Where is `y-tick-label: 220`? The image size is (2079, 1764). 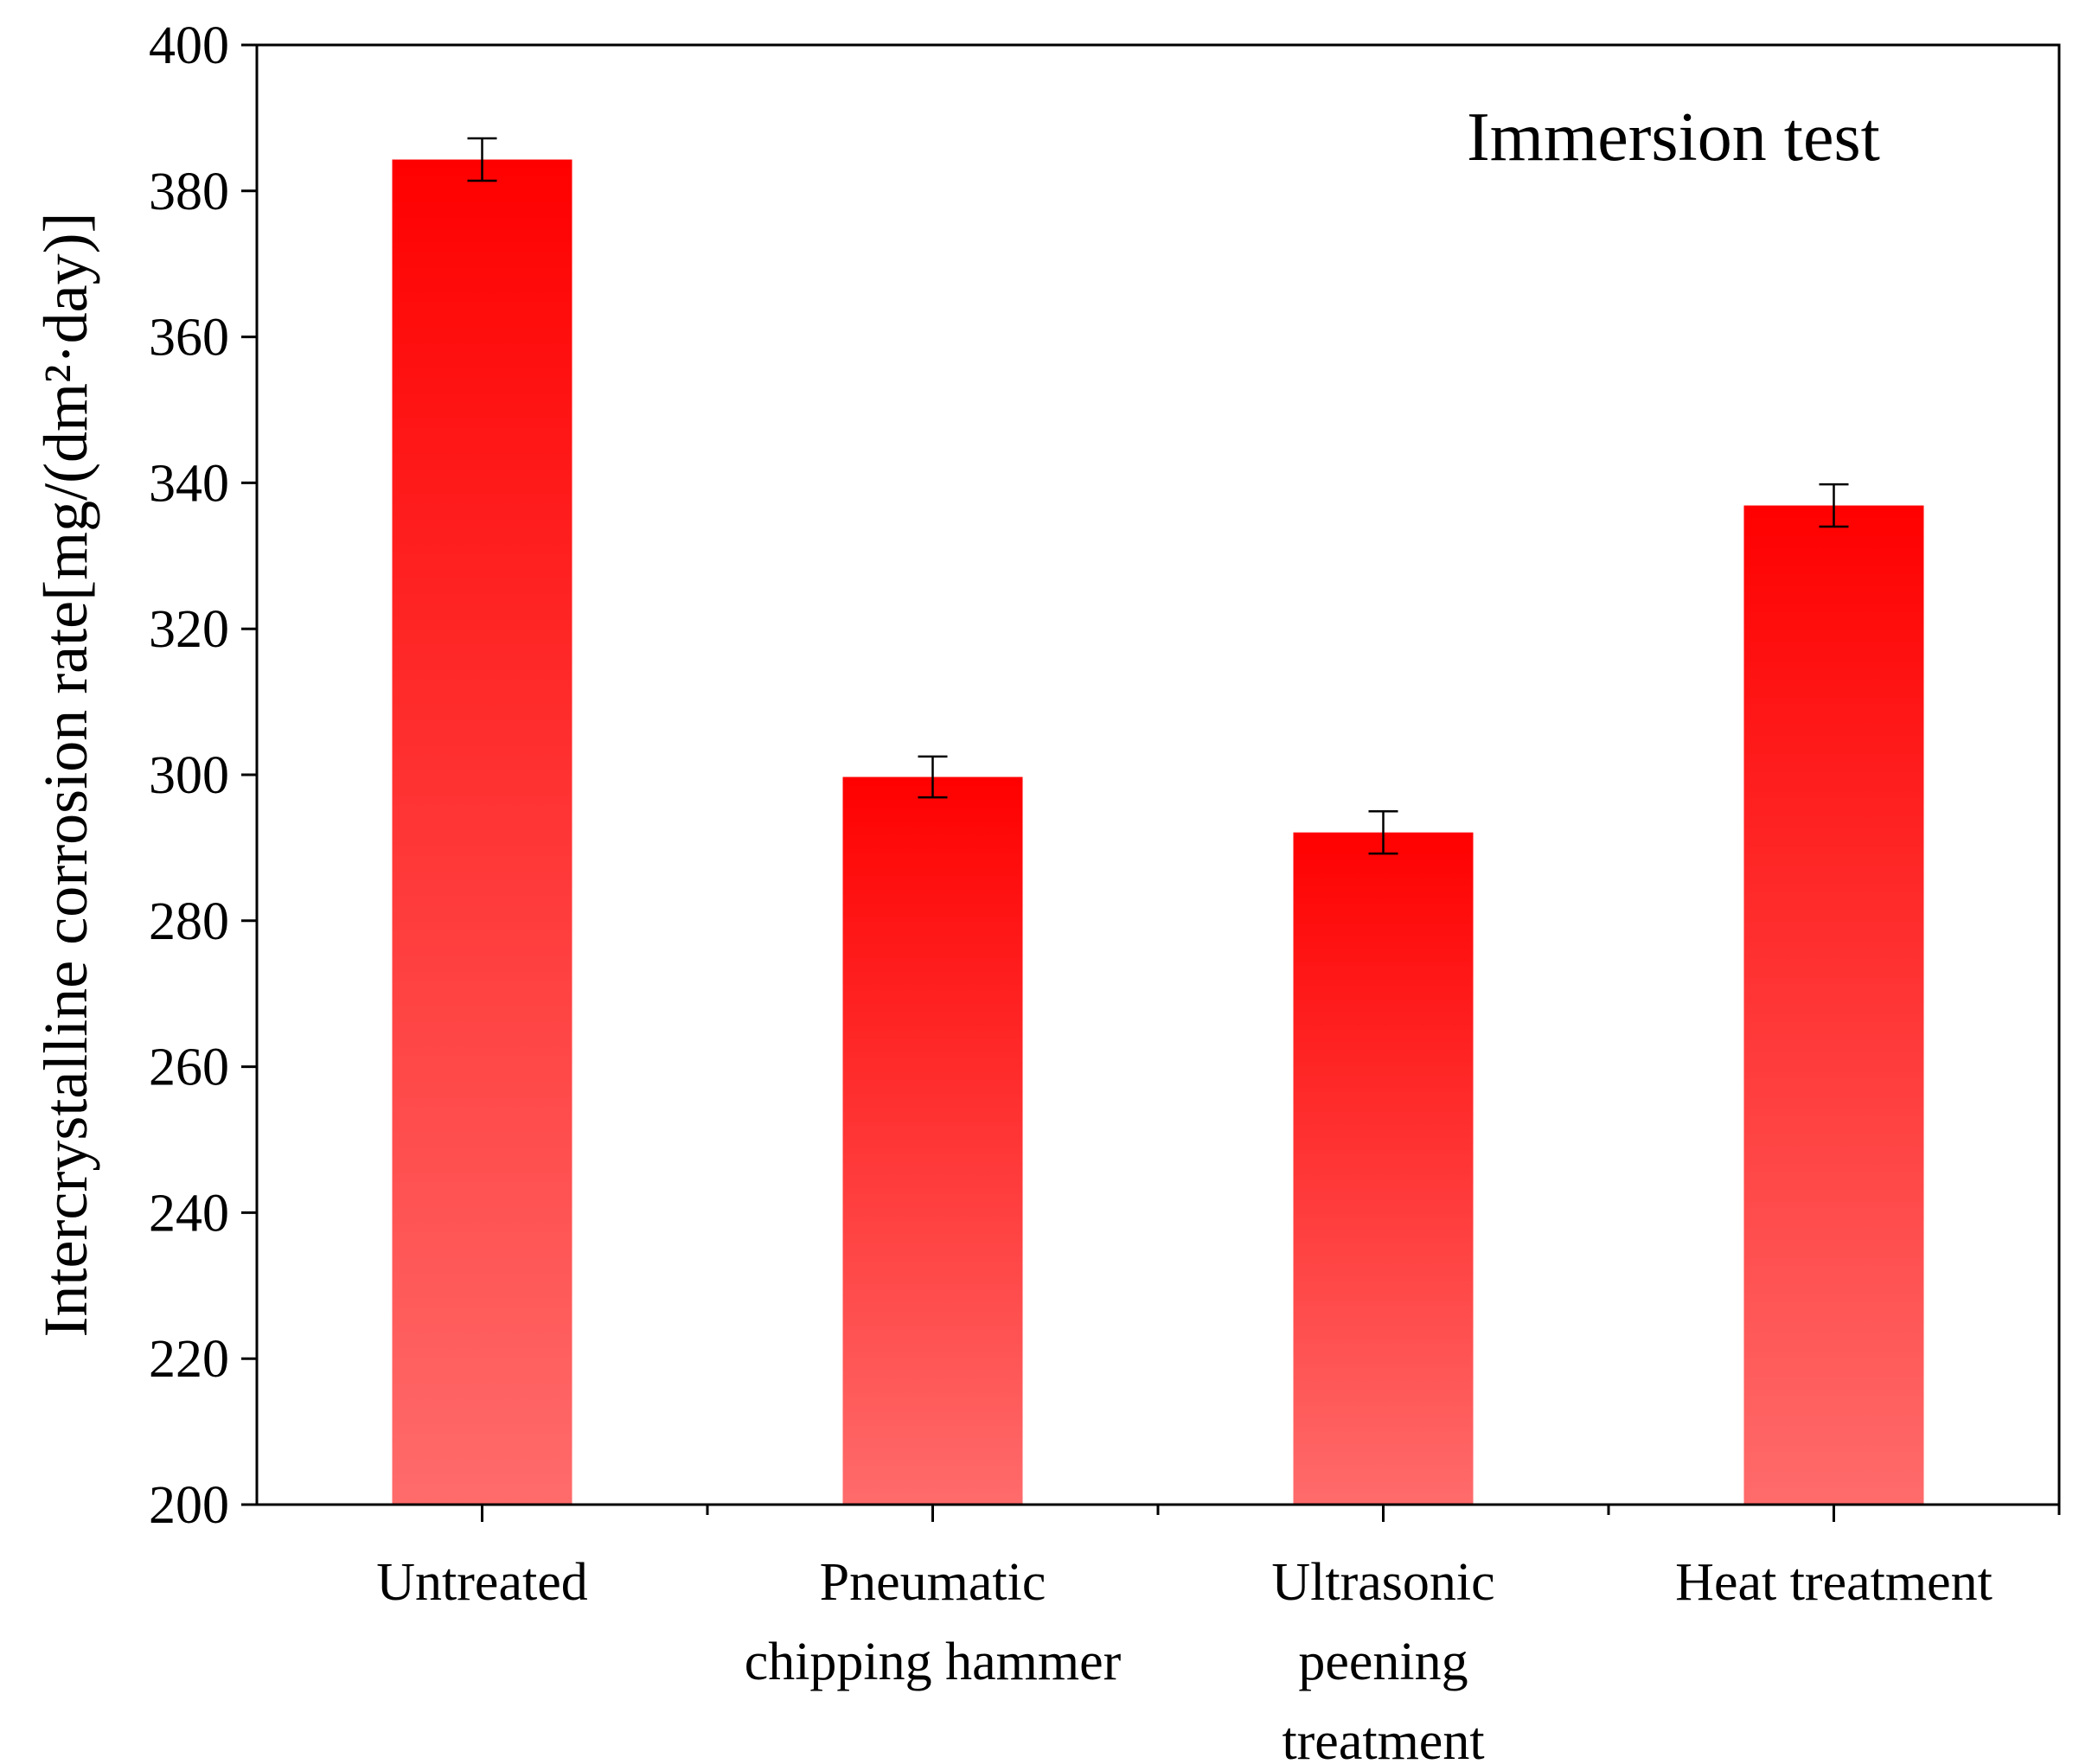 y-tick-label: 220 is located at coordinates (189, 1359).